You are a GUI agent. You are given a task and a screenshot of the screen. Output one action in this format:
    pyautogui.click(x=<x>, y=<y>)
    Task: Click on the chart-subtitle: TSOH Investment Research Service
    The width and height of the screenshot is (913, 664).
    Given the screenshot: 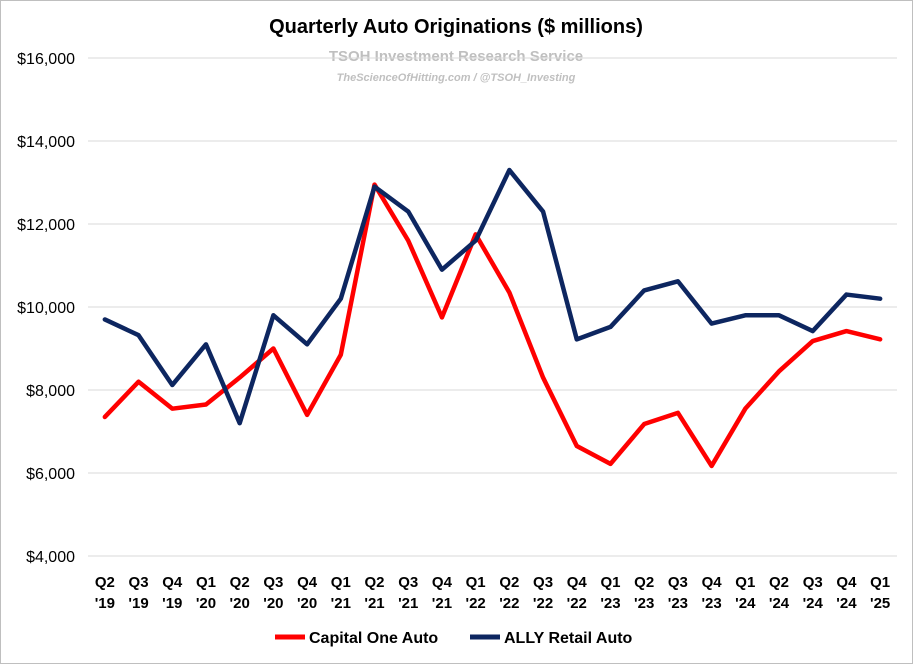 What is the action you would take?
    pyautogui.click(x=456, y=56)
    